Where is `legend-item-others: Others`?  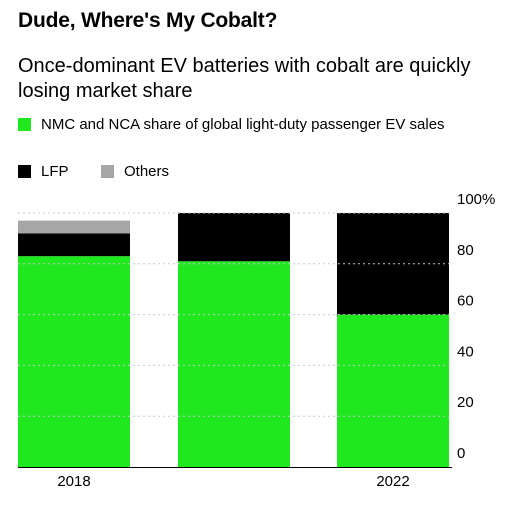 legend-item-others: Others is located at coordinates (135, 171).